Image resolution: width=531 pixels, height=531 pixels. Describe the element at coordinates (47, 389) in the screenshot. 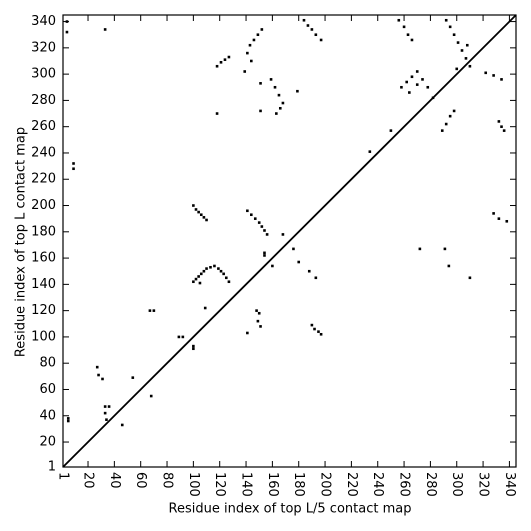

I see `y-tick-label: 60` at that location.